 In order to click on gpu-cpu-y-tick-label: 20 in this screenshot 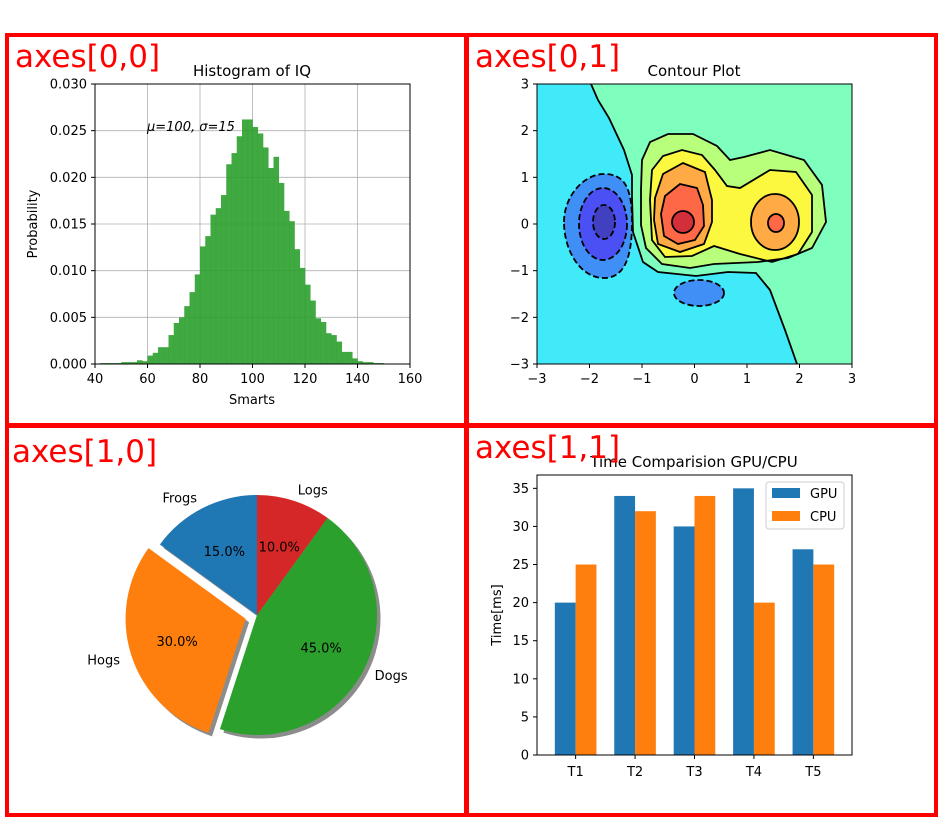, I will do `click(520, 603)`.